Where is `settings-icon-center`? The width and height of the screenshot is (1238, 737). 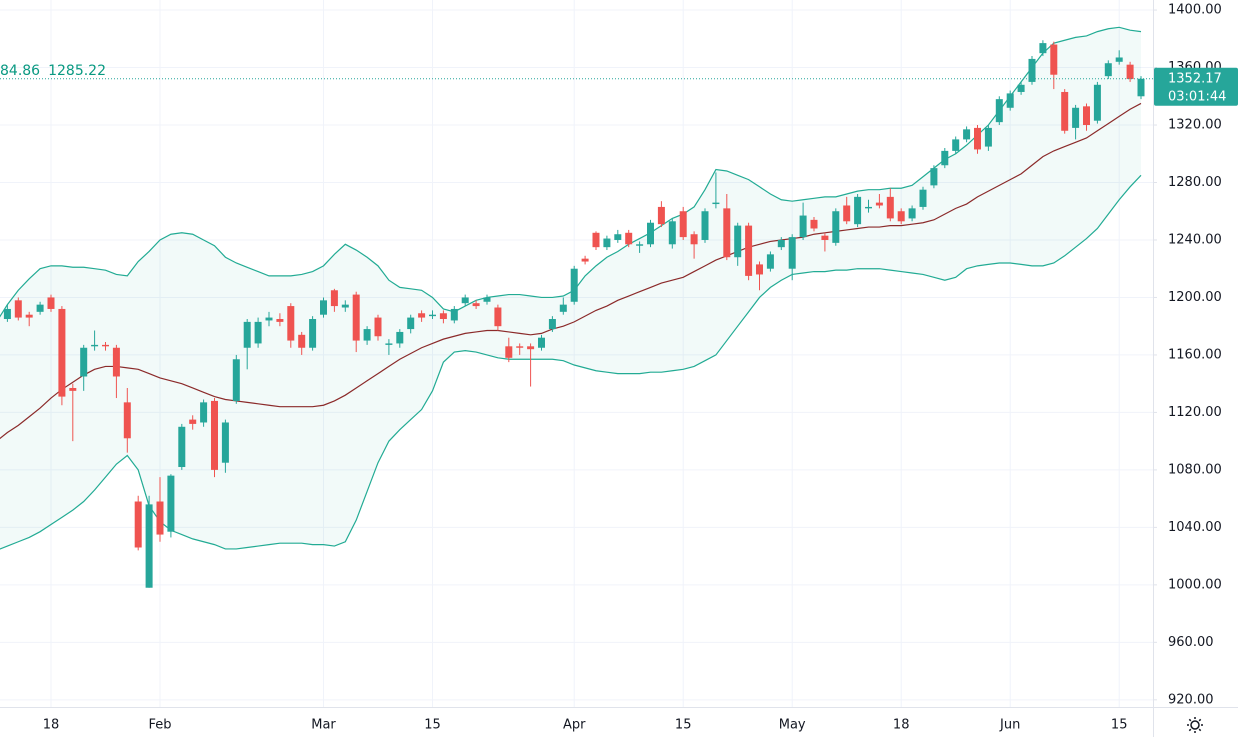 settings-icon-center is located at coordinates (1195, 725).